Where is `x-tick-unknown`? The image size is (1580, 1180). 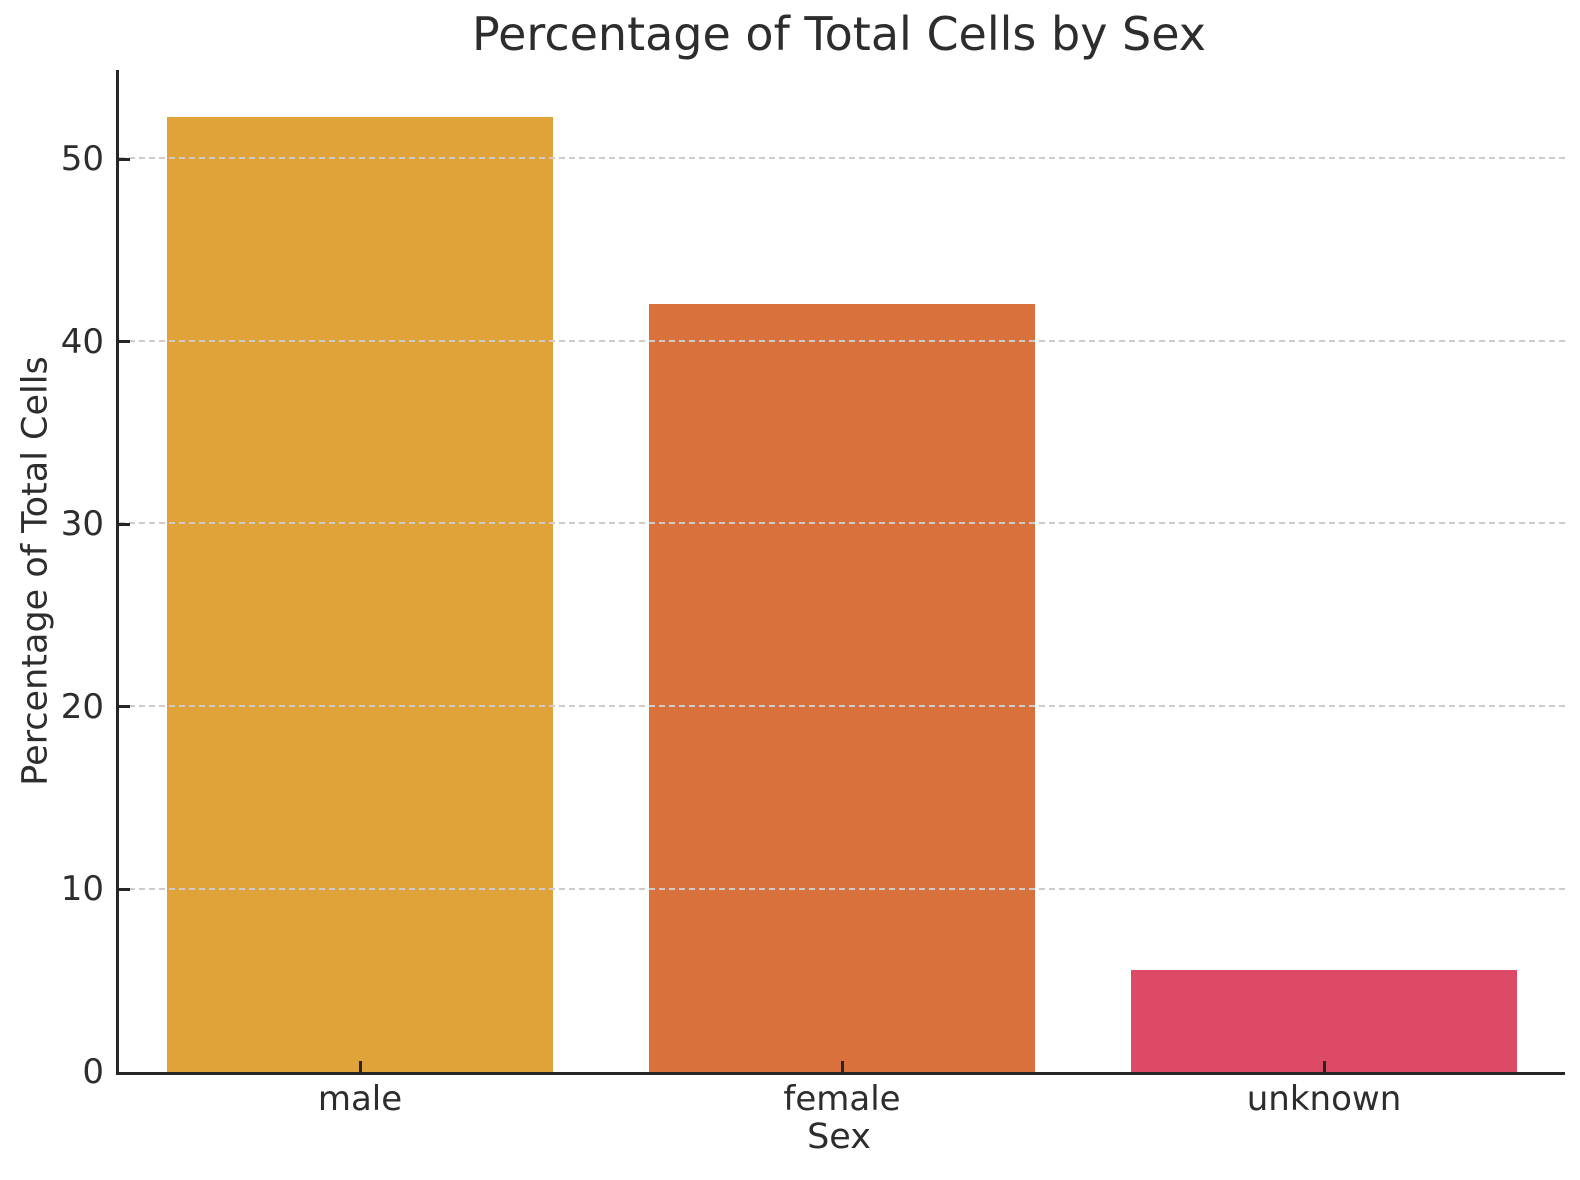 x-tick-unknown is located at coordinates (1324, 1066).